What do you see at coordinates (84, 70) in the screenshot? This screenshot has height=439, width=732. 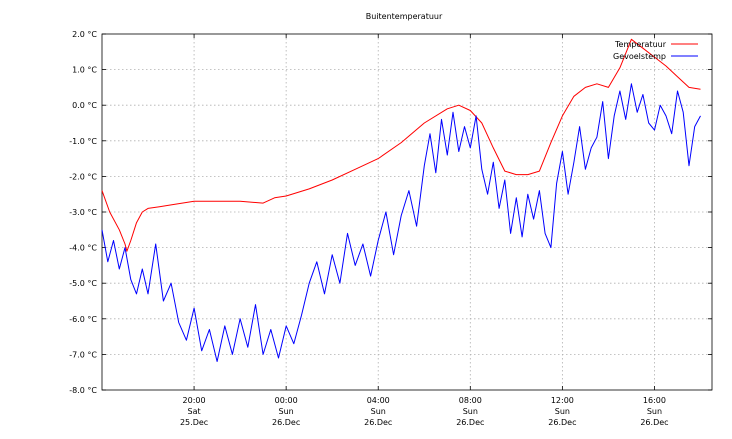 I see `y-tick-label: 1.0 °C` at bounding box center [84, 70].